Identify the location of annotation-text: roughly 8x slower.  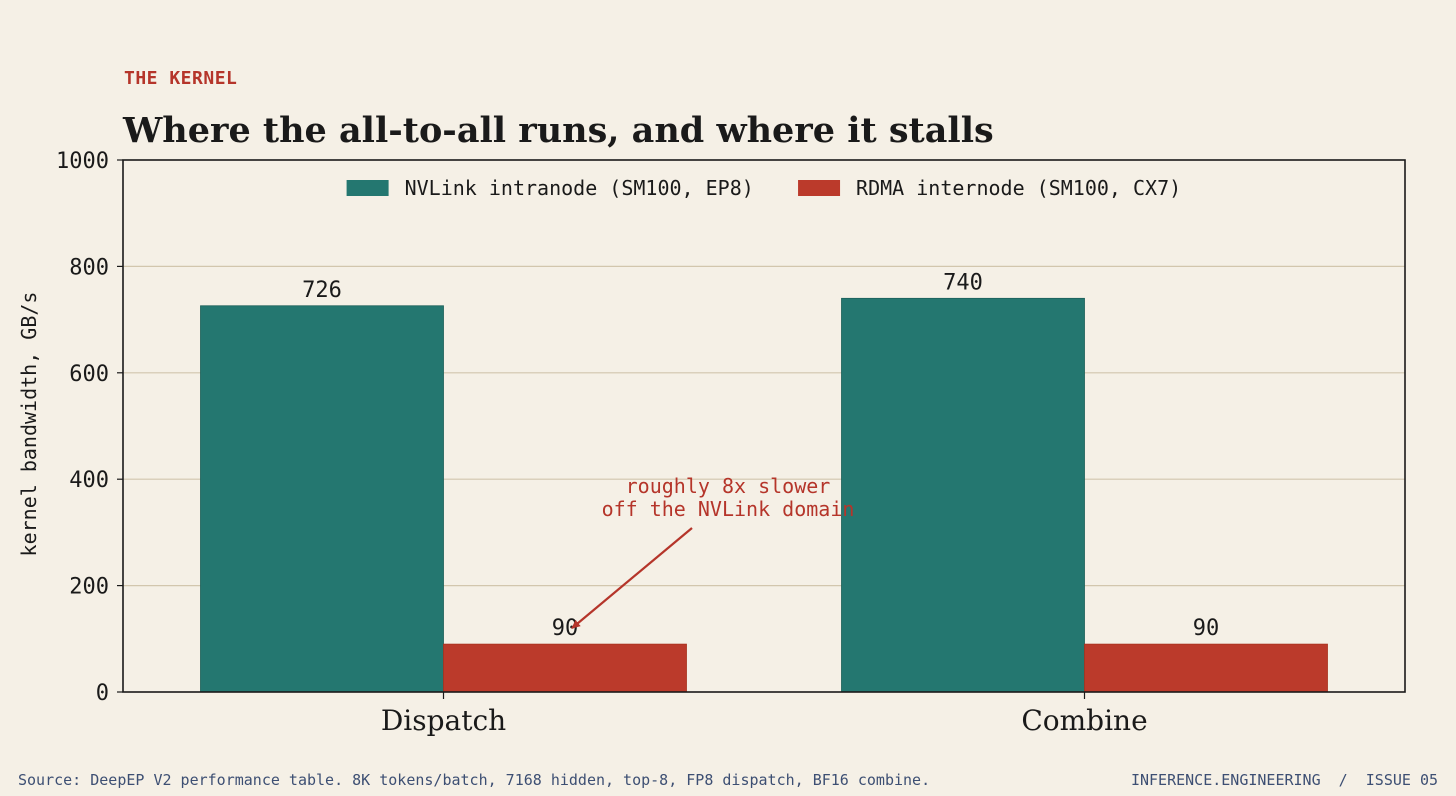
(728, 486).